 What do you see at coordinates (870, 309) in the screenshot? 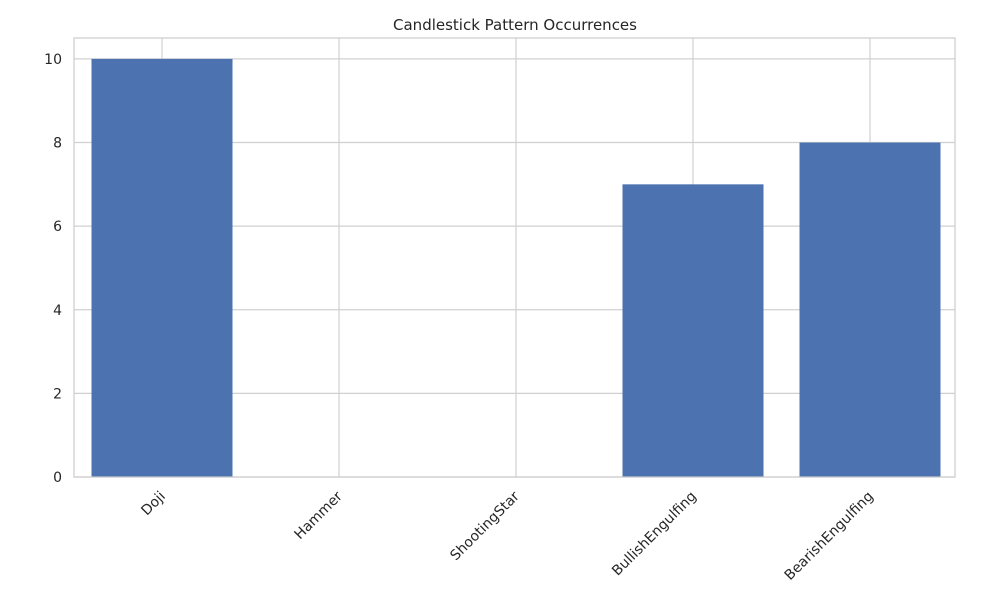
I see `bar-bearishengulfing` at bounding box center [870, 309].